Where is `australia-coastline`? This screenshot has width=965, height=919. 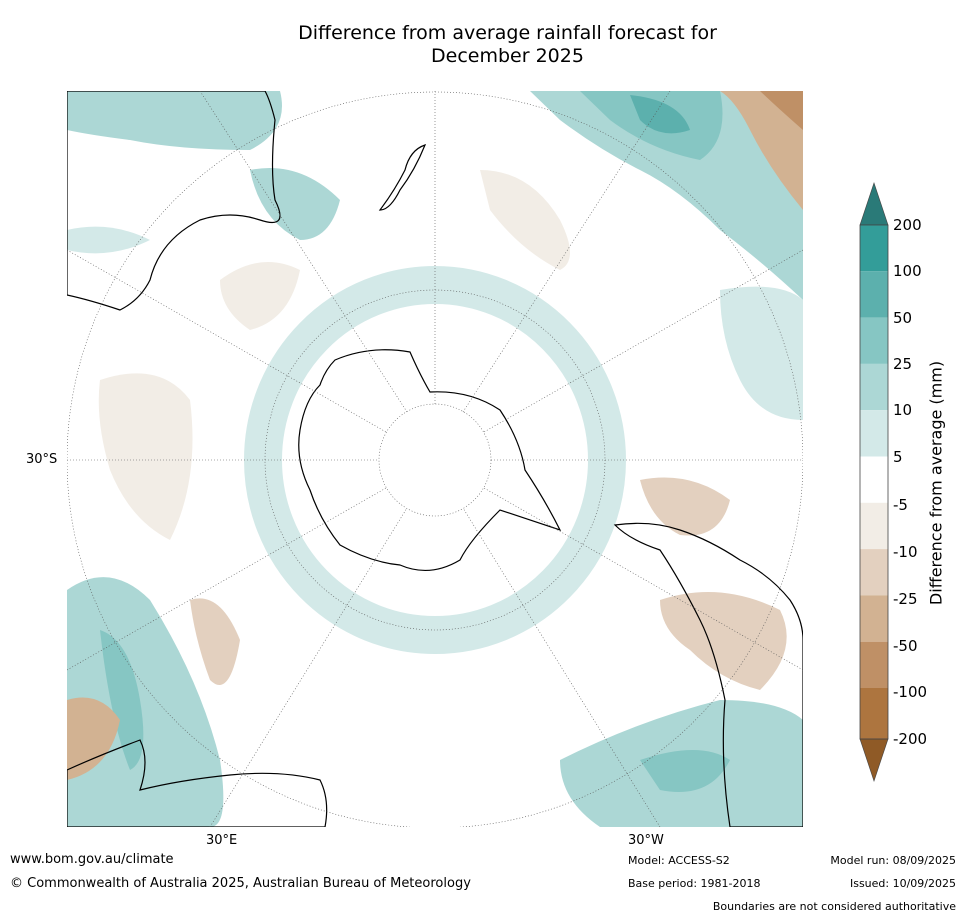 australia-coastline is located at coordinates (174, 201).